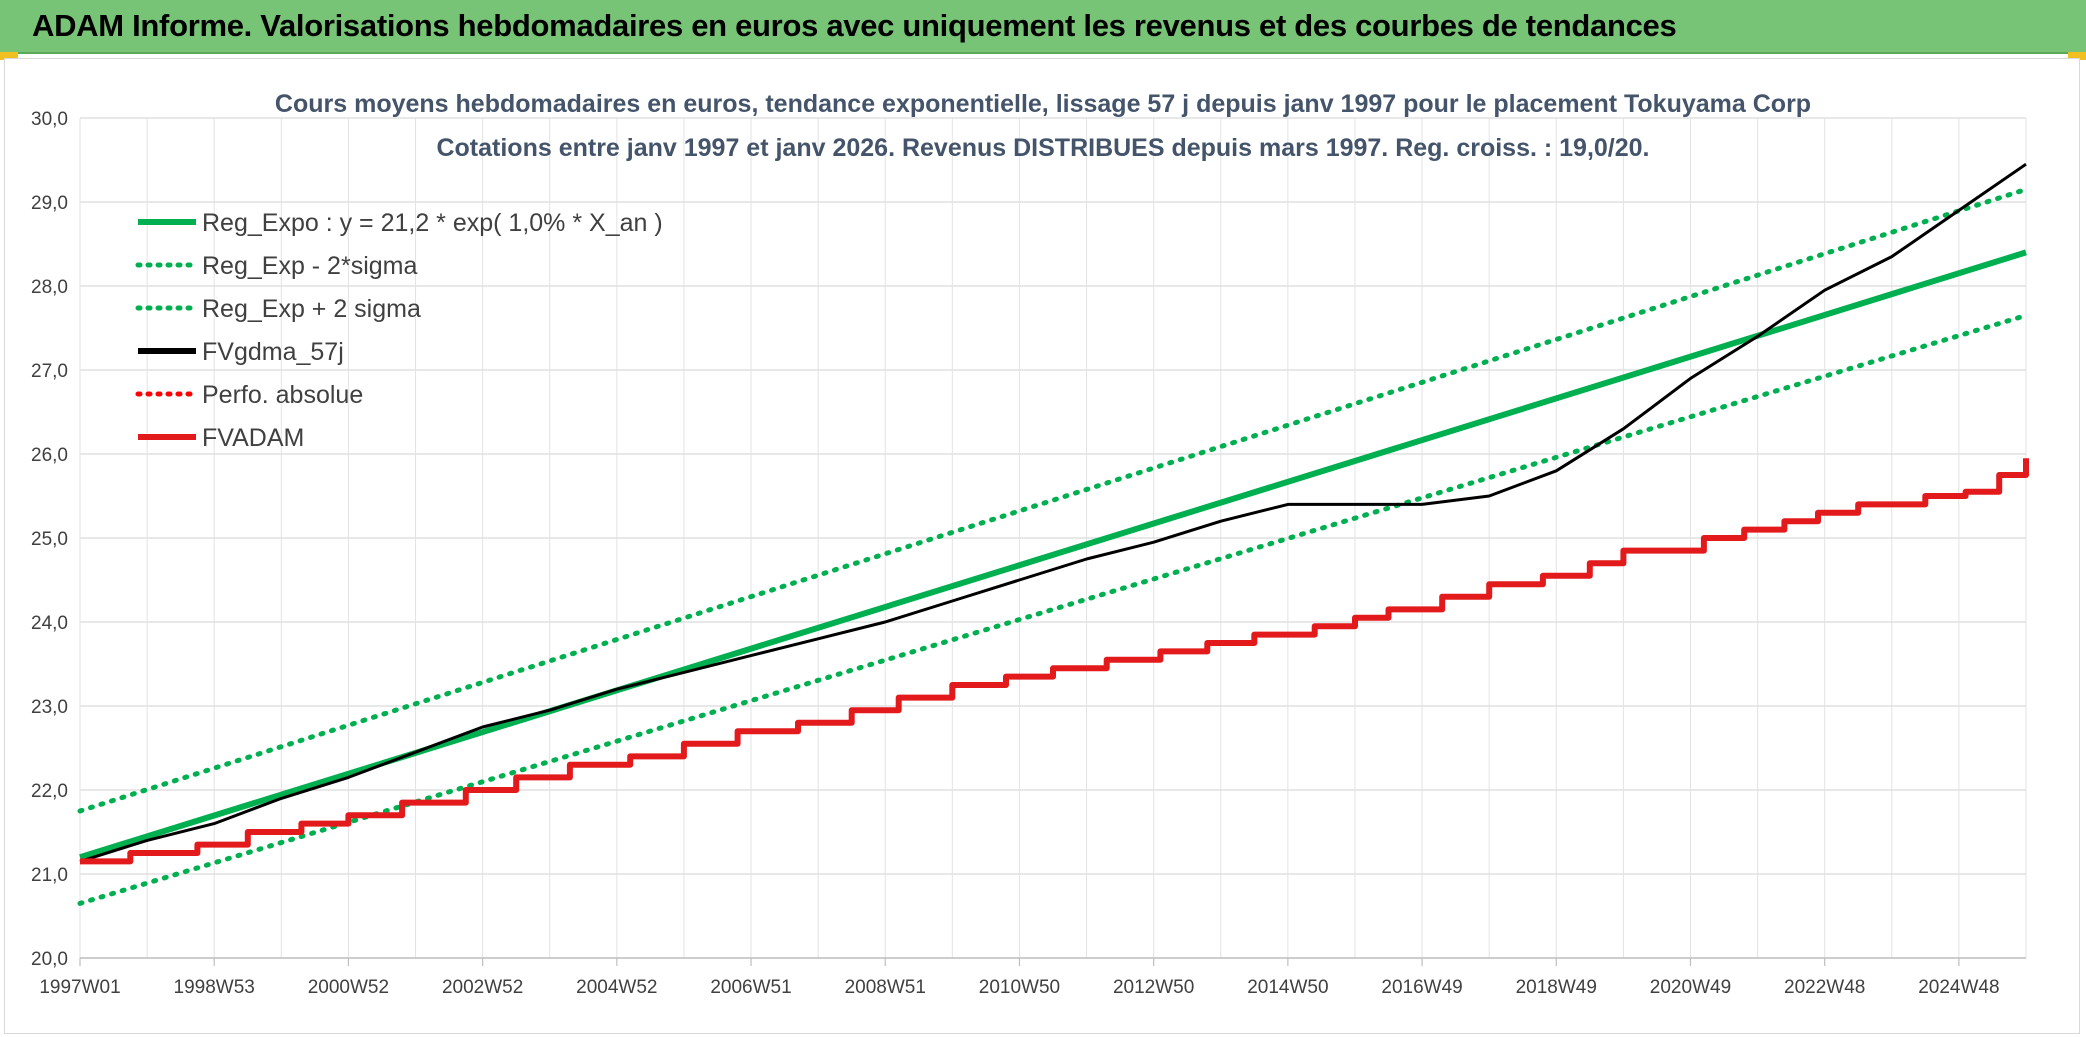 The image size is (2086, 1037). Describe the element at coordinates (1153, 987) in the screenshot. I see `x-tick-label: 2012W50` at that location.